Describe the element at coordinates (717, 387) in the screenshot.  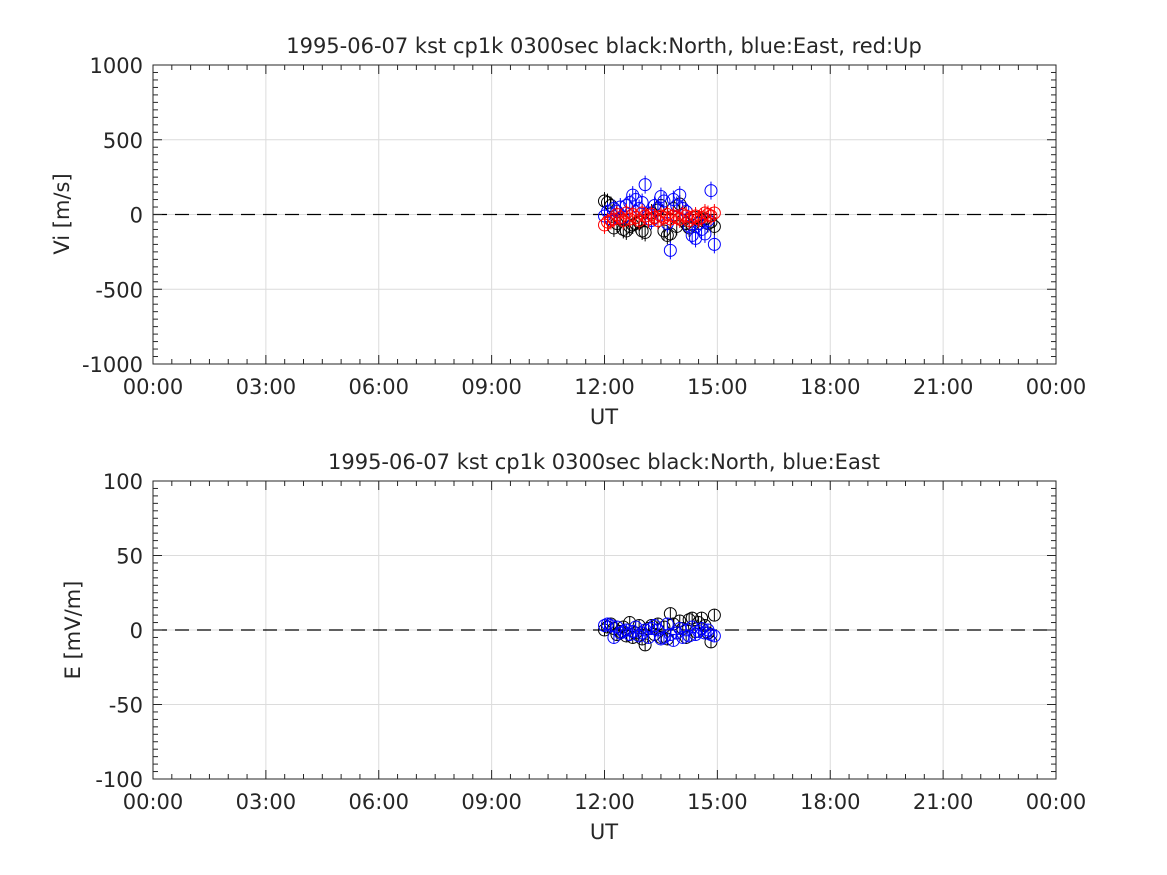
I see `velocity-xtick-label: 15:00` at that location.